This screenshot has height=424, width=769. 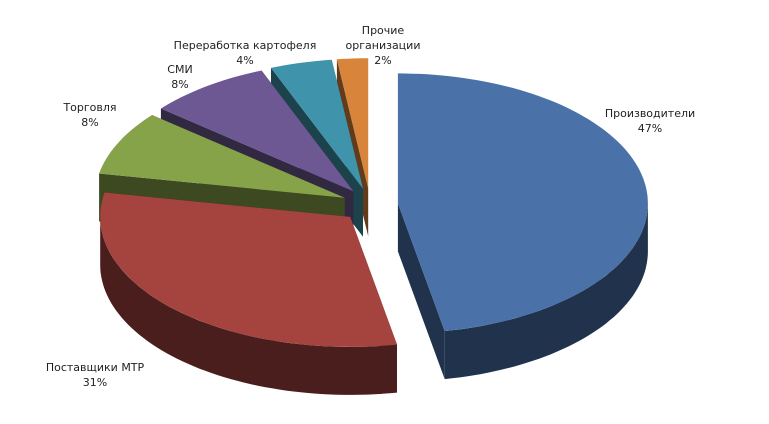 I want to click on value-label: 4%, so click(x=245, y=60).